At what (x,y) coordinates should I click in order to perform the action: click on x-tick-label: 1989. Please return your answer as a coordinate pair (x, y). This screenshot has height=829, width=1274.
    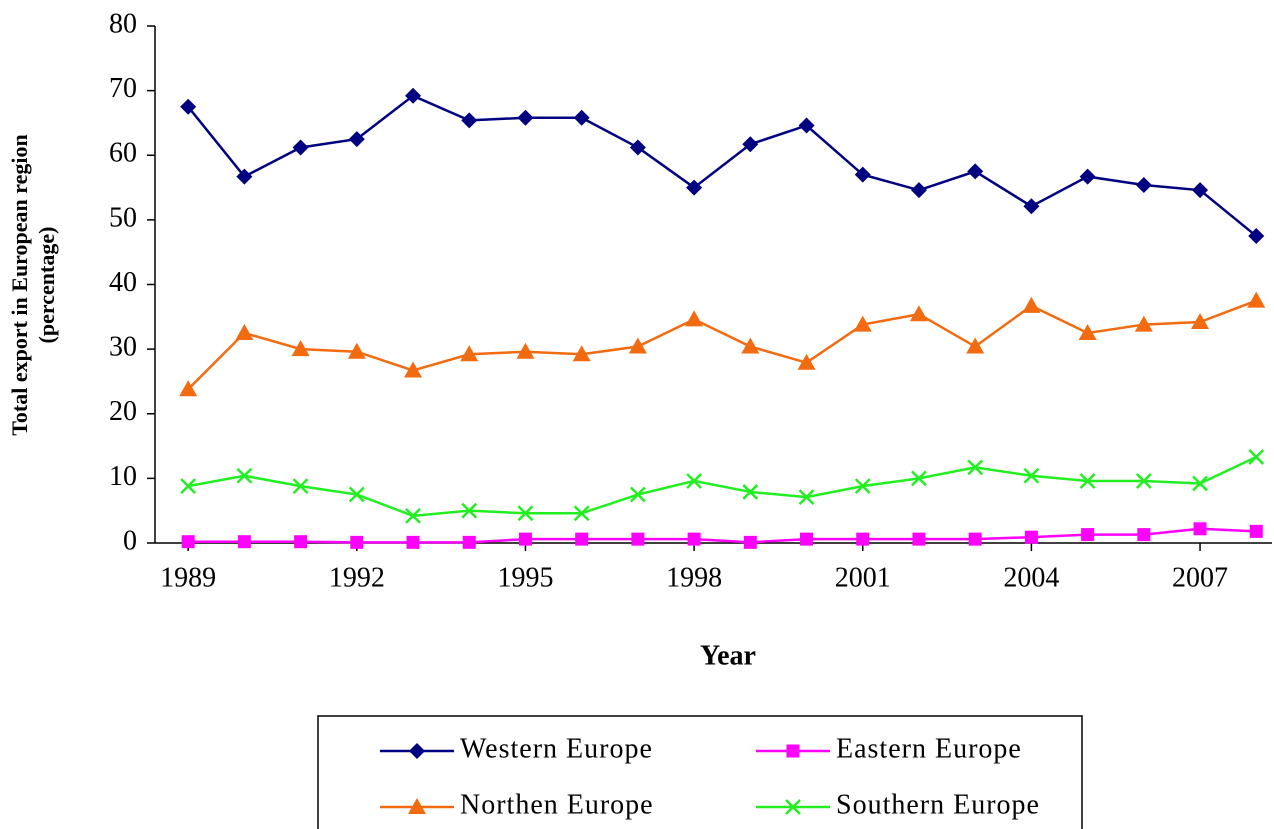
    Looking at the image, I should click on (188, 577).